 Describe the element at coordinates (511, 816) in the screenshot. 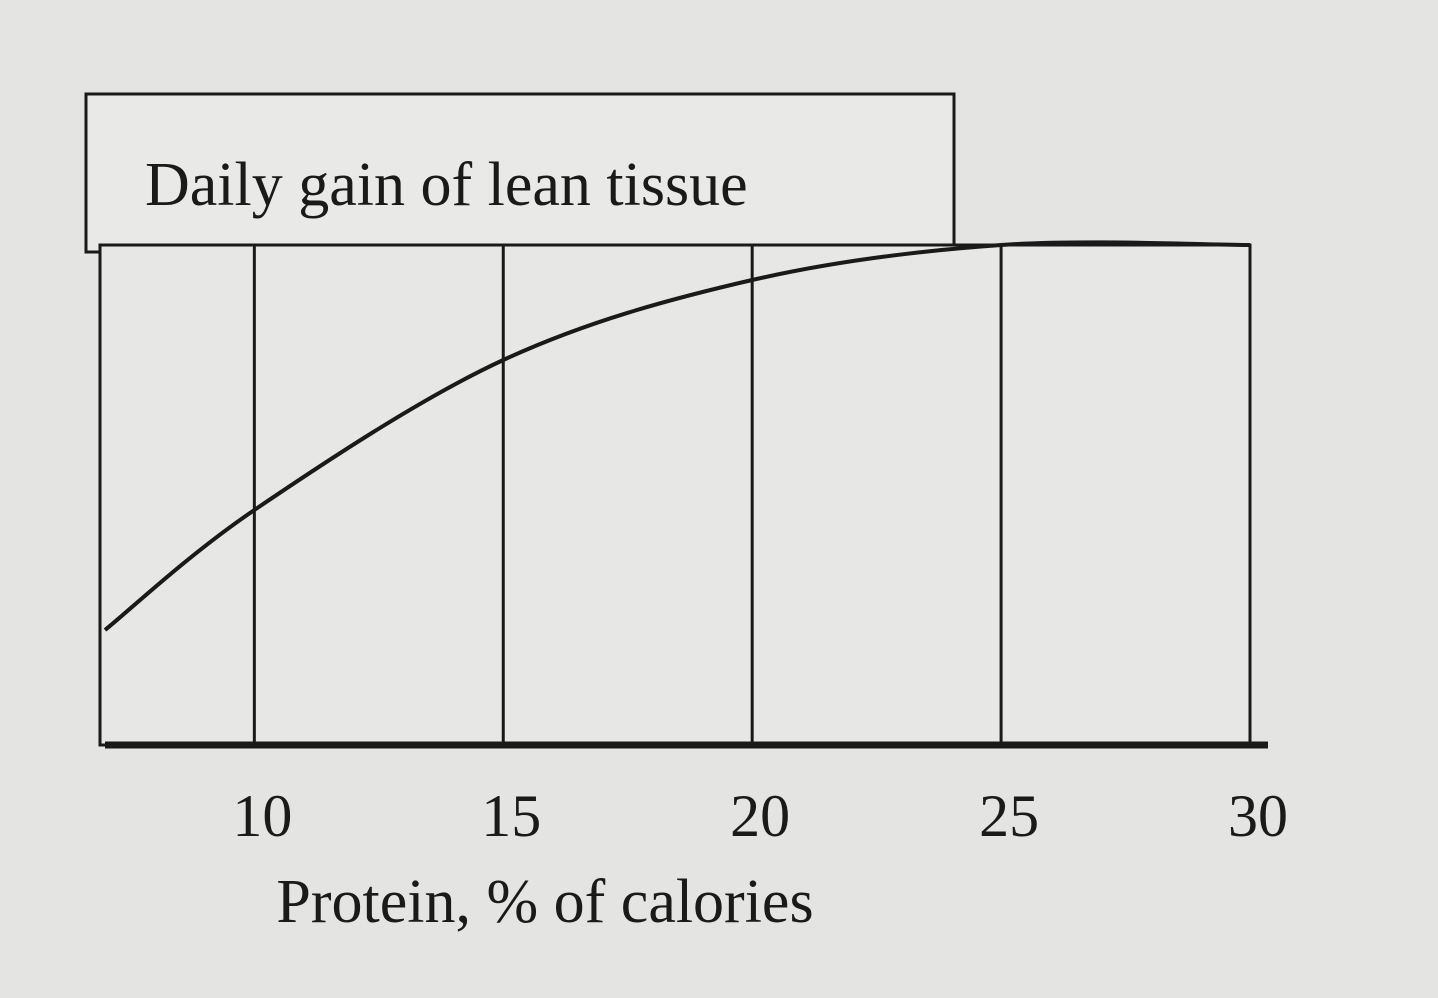

I see `x-tick-label: 15` at that location.